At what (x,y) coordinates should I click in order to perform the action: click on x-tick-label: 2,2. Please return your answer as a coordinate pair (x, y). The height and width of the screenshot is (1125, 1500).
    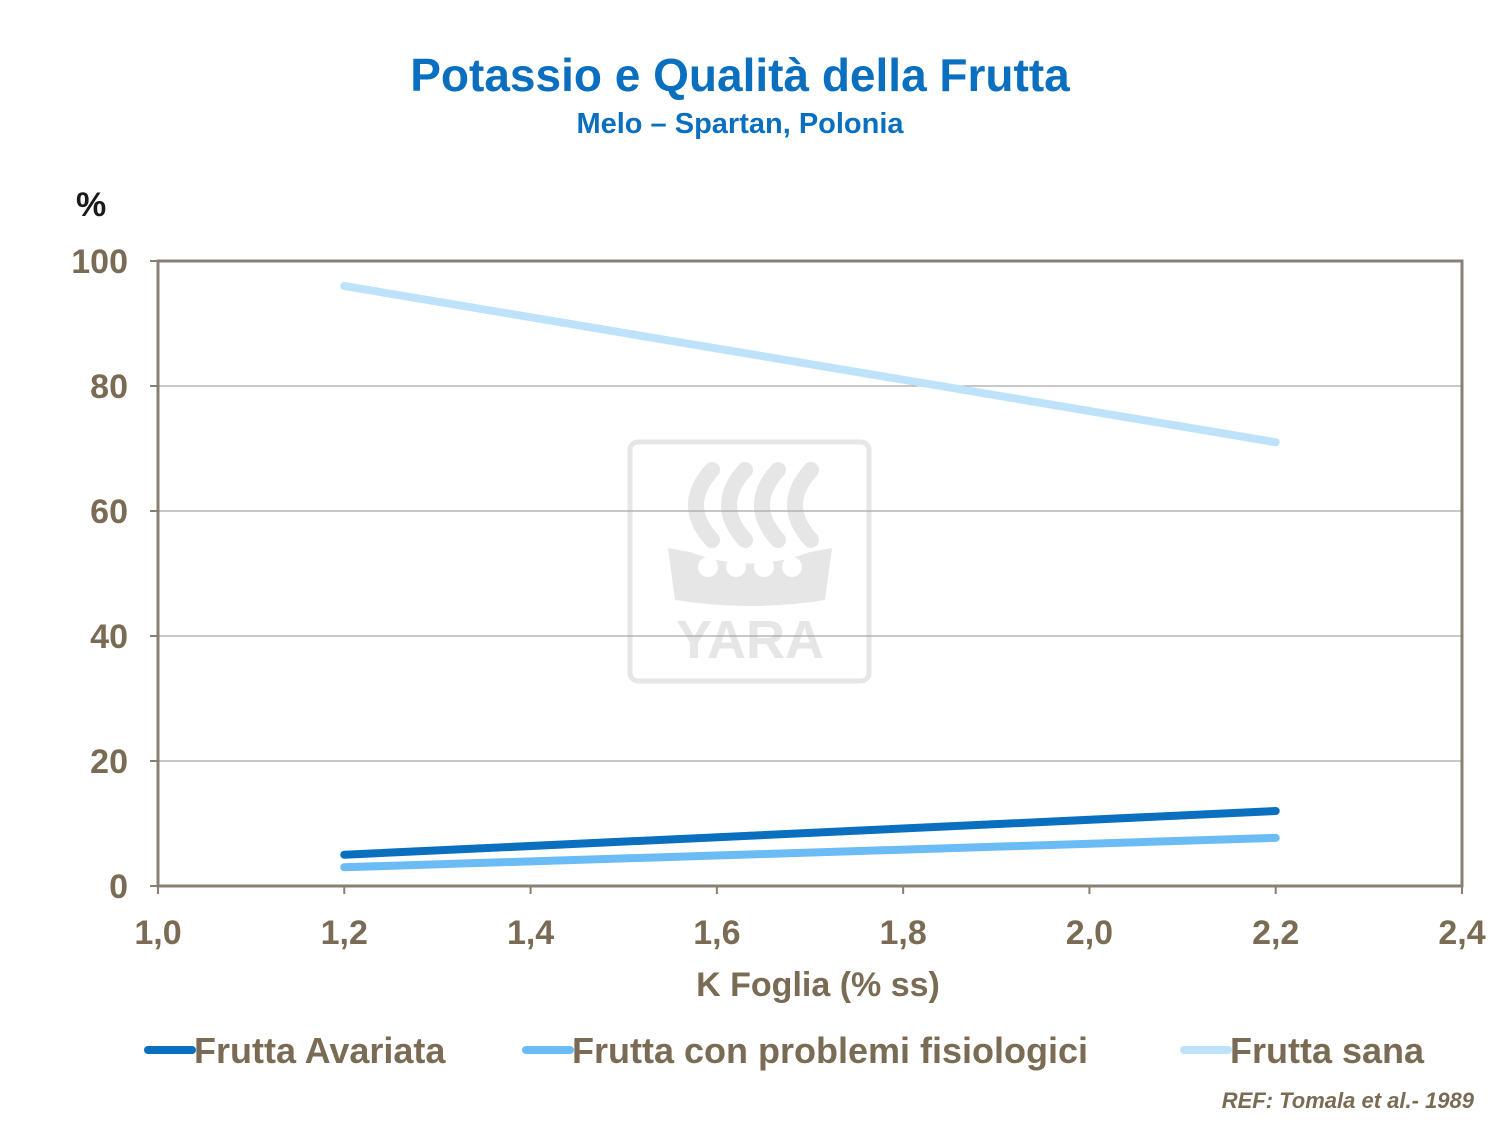
    Looking at the image, I should click on (1275, 933).